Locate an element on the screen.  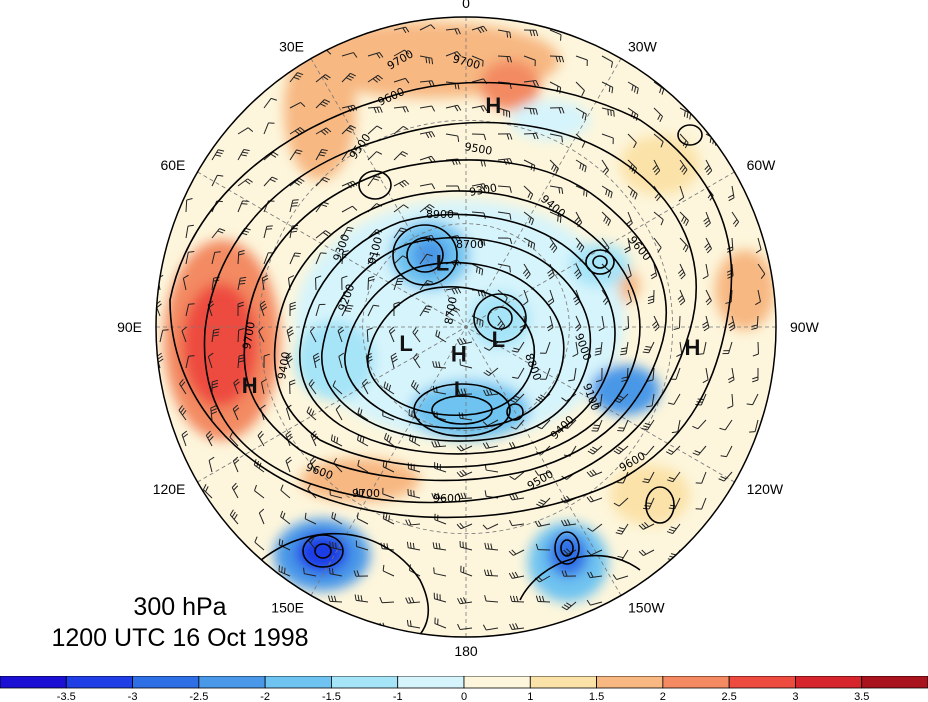
longitude-label: 30W is located at coordinates (643, 46).